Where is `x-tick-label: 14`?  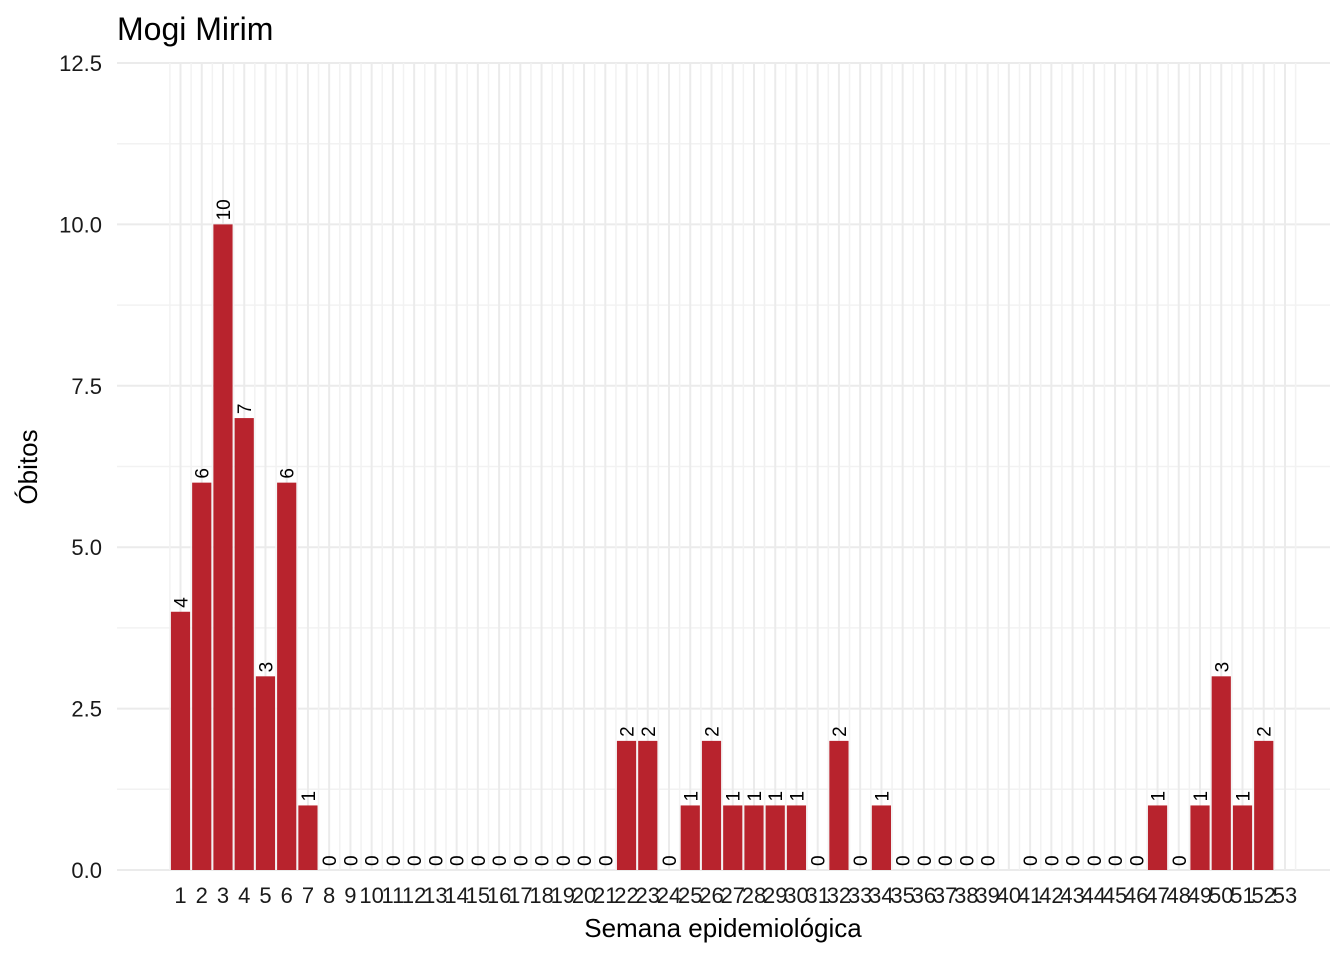
x-tick-label: 14 is located at coordinates (456, 895).